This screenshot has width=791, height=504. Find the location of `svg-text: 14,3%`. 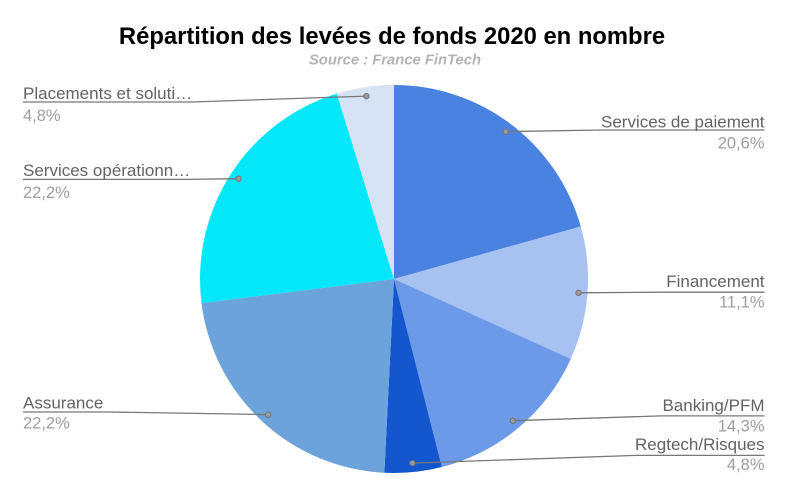

svg-text: 14,3% is located at coordinates (741, 426).